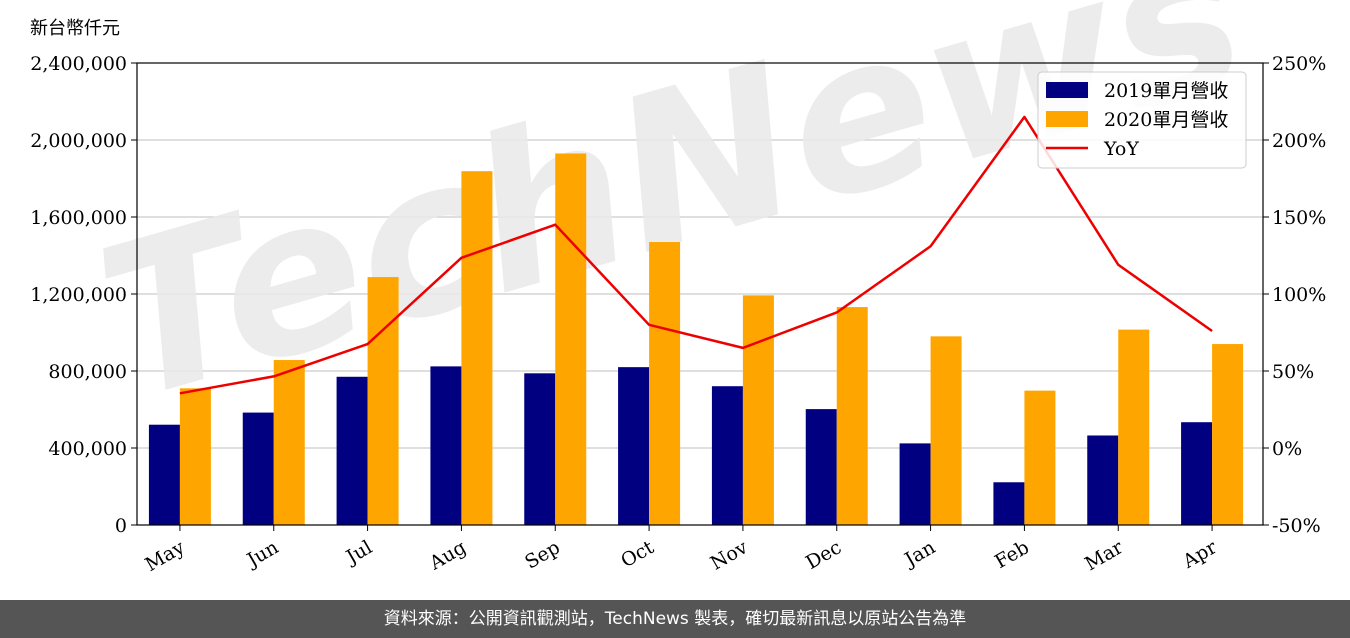  Describe the element at coordinates (1104, 555) in the screenshot. I see `x-tick-label: Mar` at that location.